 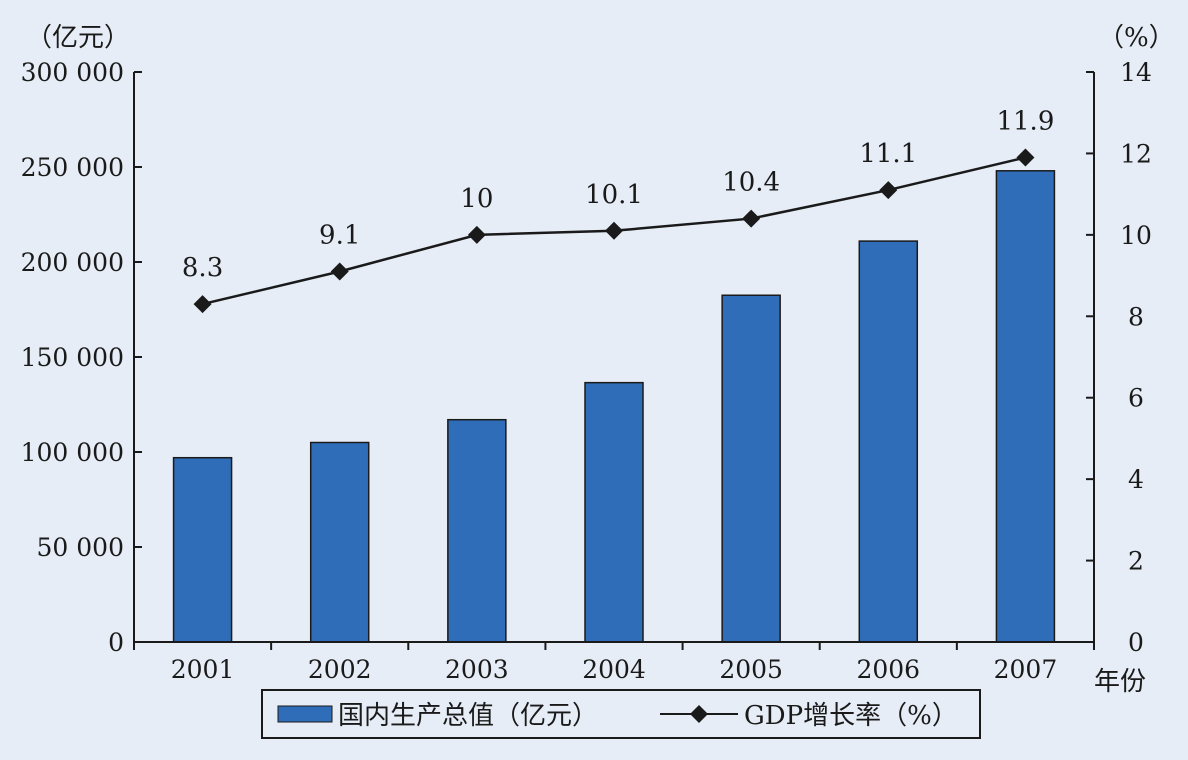 I want to click on growth-data-label: 10.4, so click(x=751, y=183).